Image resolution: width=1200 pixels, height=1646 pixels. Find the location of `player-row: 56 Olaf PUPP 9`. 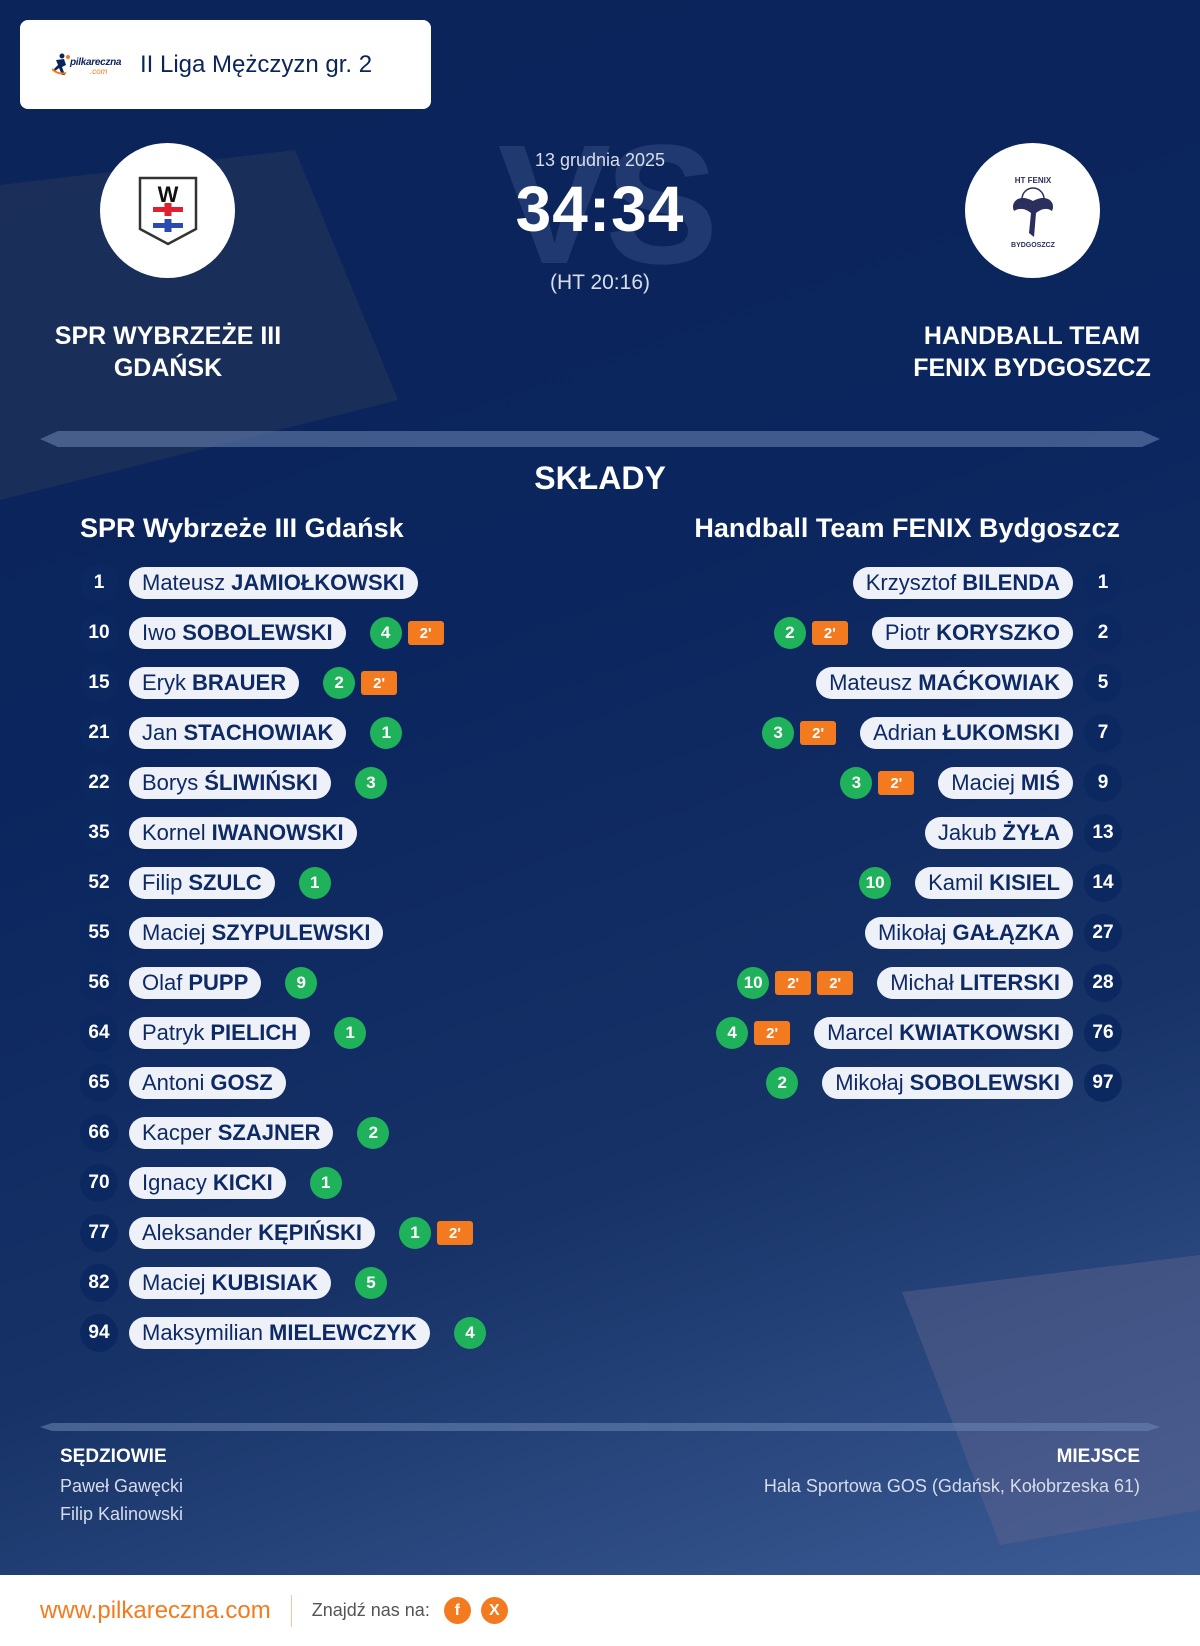

player-row: 56 Olaf PUPP 9 is located at coordinates (283, 983).